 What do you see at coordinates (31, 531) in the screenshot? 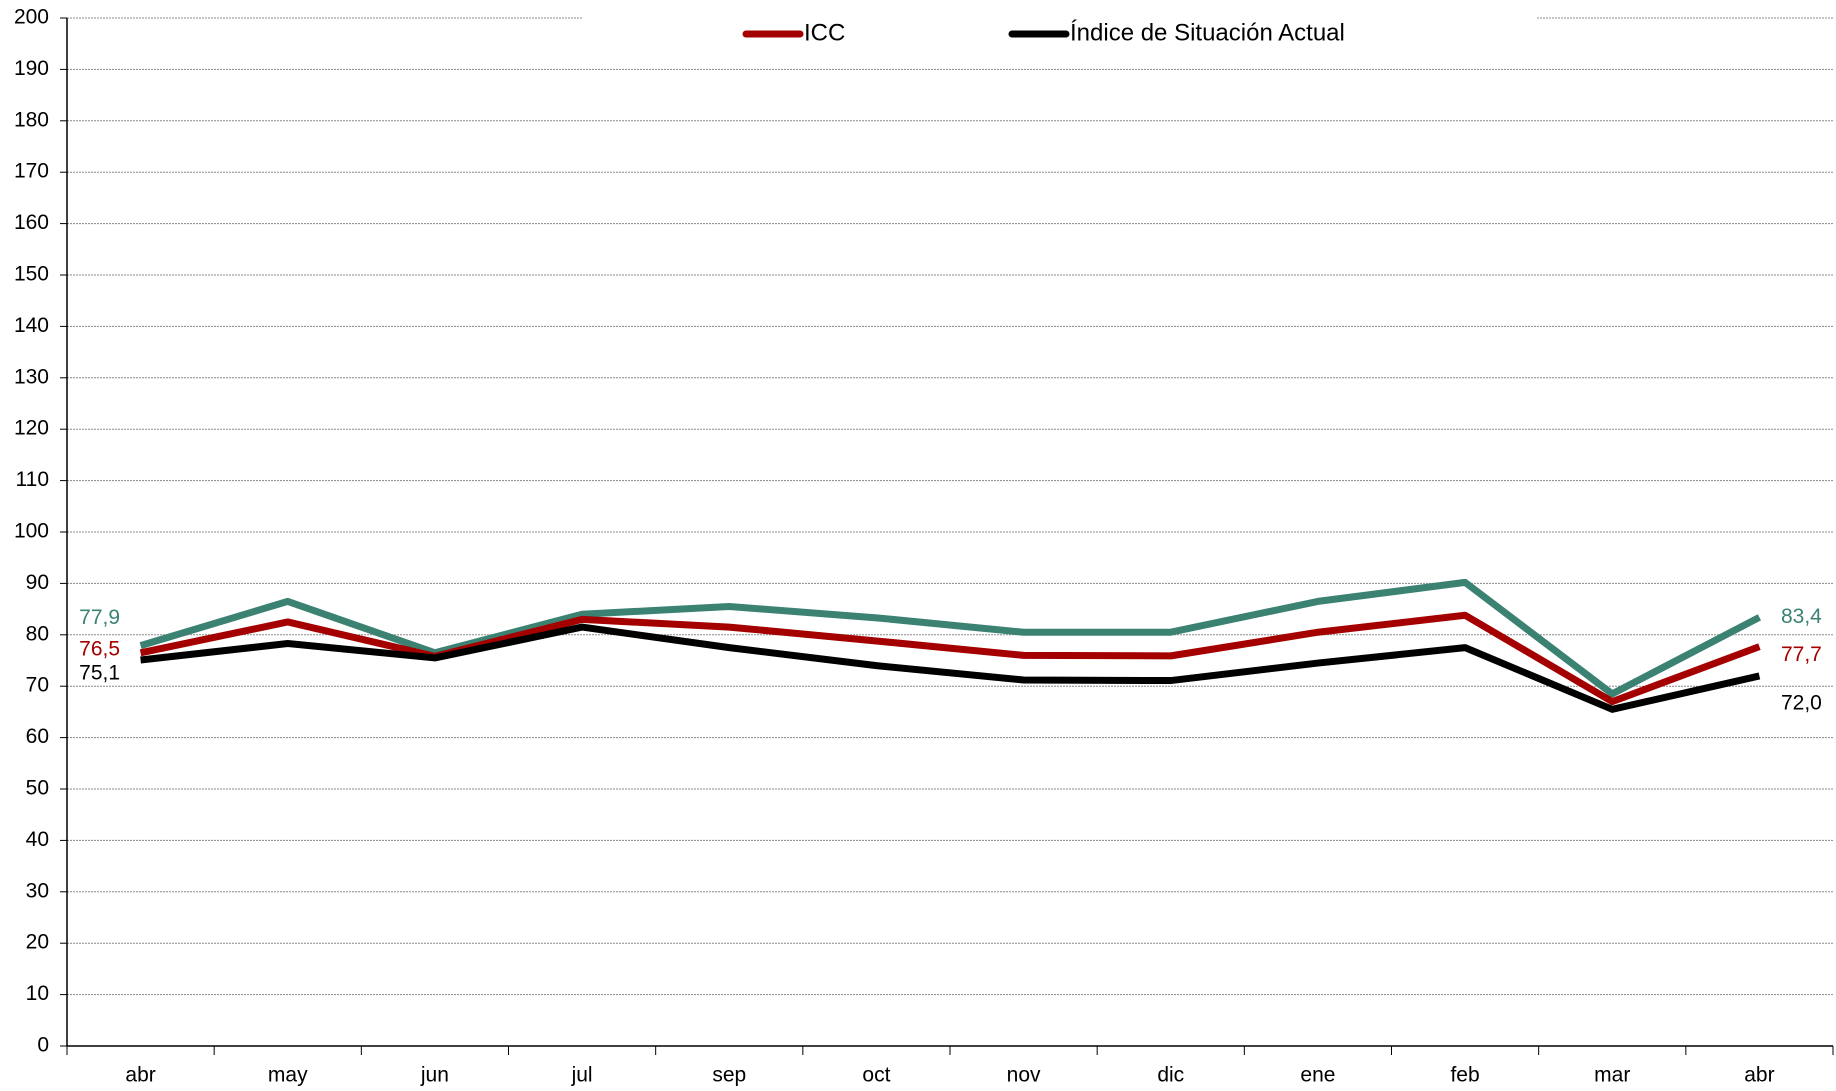
I see `y-tick-label: 100` at bounding box center [31, 531].